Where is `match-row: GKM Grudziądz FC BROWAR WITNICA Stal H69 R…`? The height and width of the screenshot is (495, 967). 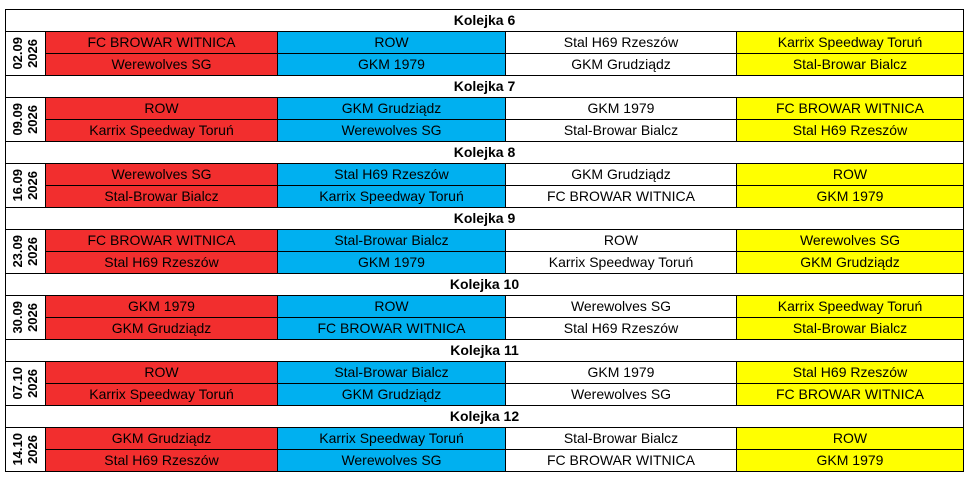 match-row: GKM Grudziądz FC BROWAR WITNICA Stal H69 R… is located at coordinates (485, 328).